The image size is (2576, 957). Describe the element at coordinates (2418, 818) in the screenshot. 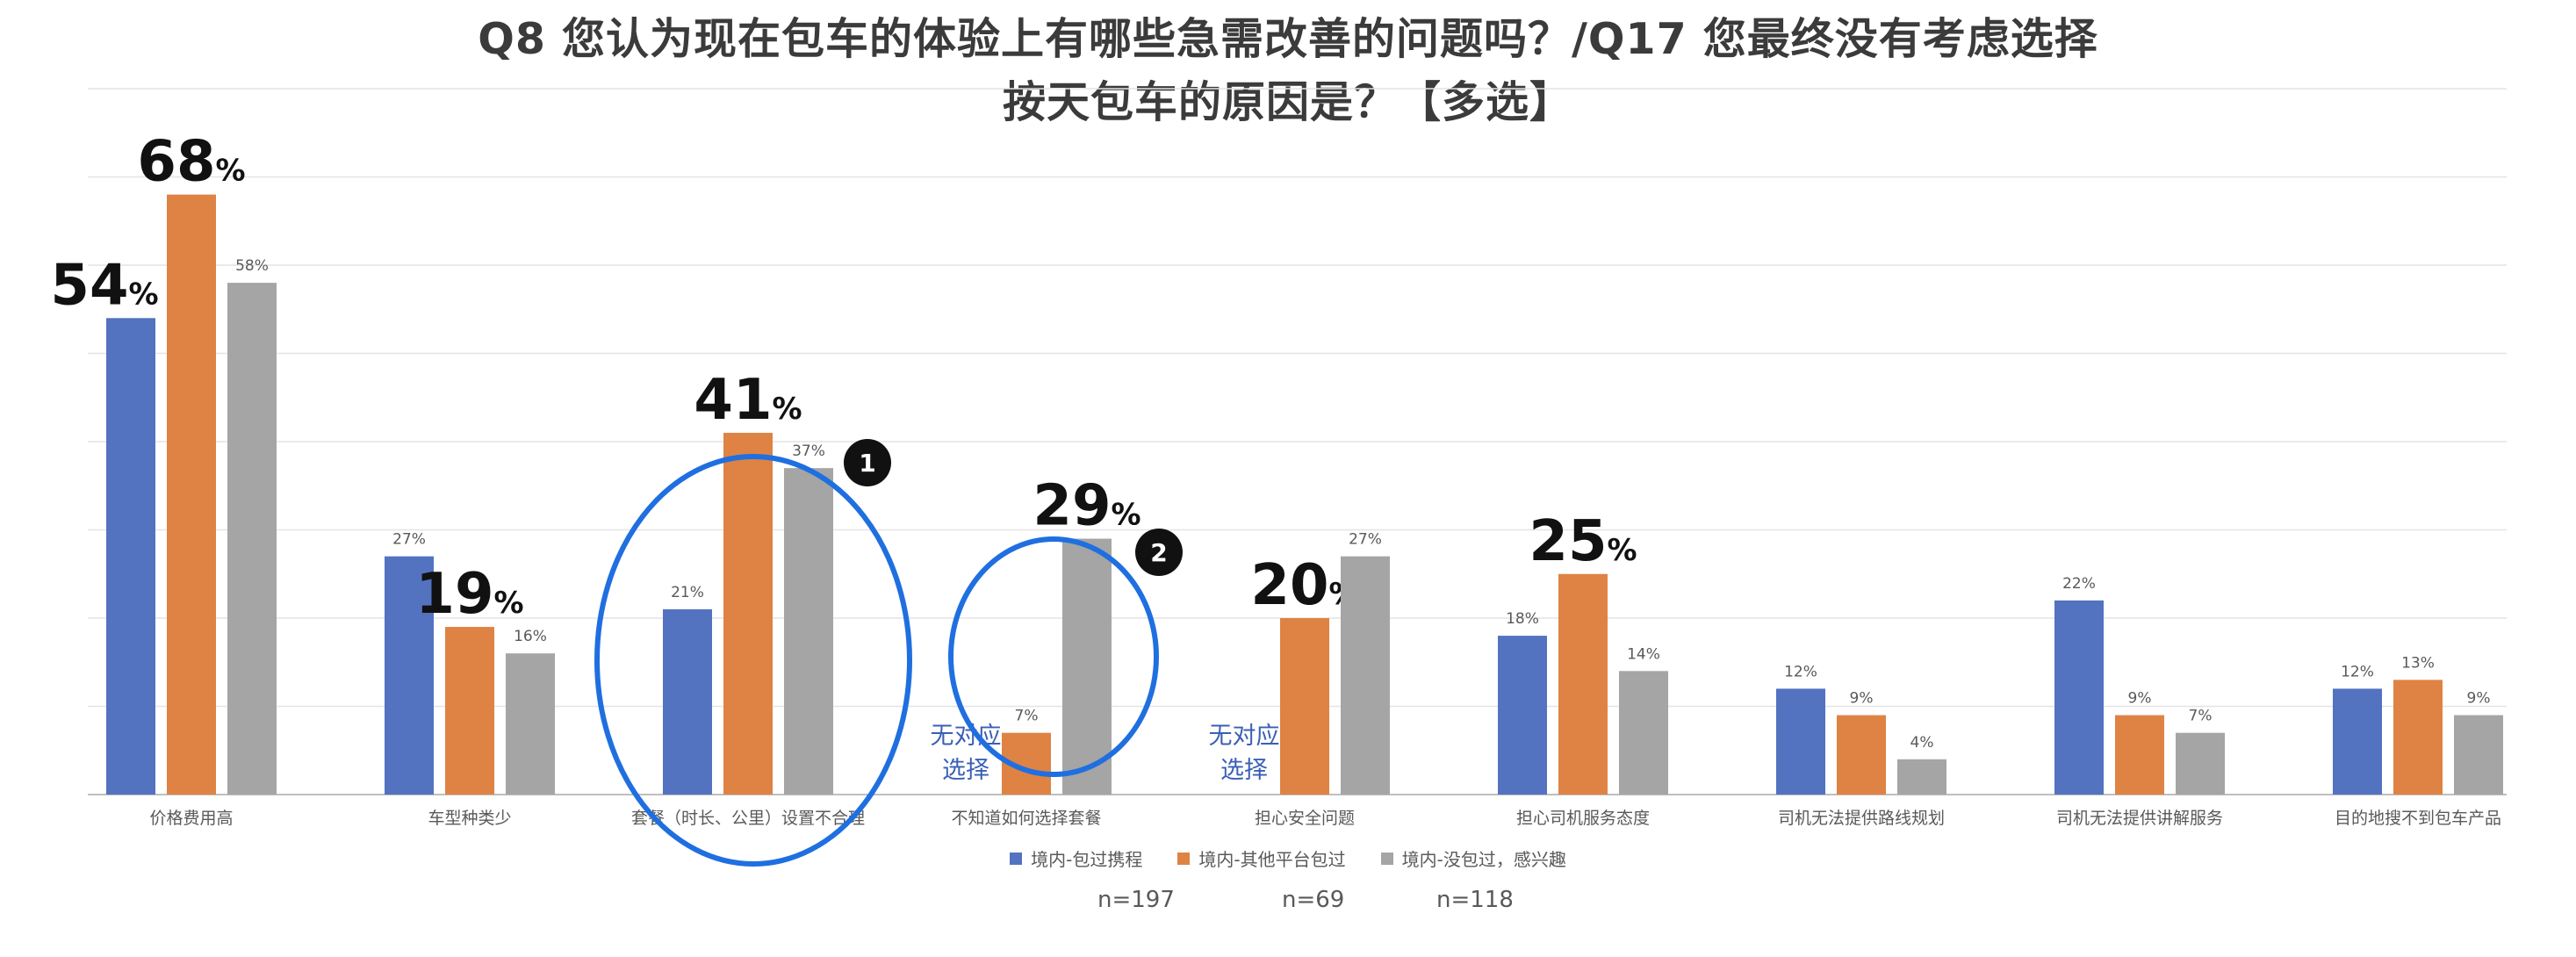

I see `category-label: 目的地搜不到包车产品` at that location.